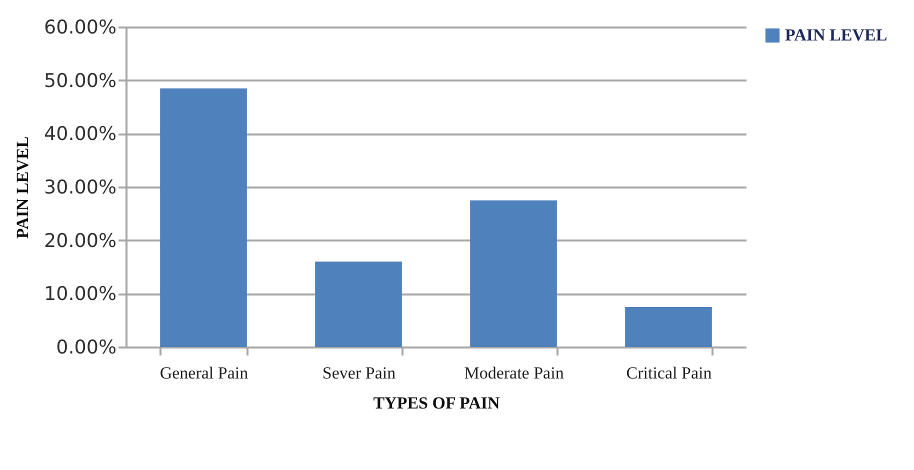 The image size is (914, 470). What do you see at coordinates (80, 187) in the screenshot?
I see `y-tick-label: 30.00%` at bounding box center [80, 187].